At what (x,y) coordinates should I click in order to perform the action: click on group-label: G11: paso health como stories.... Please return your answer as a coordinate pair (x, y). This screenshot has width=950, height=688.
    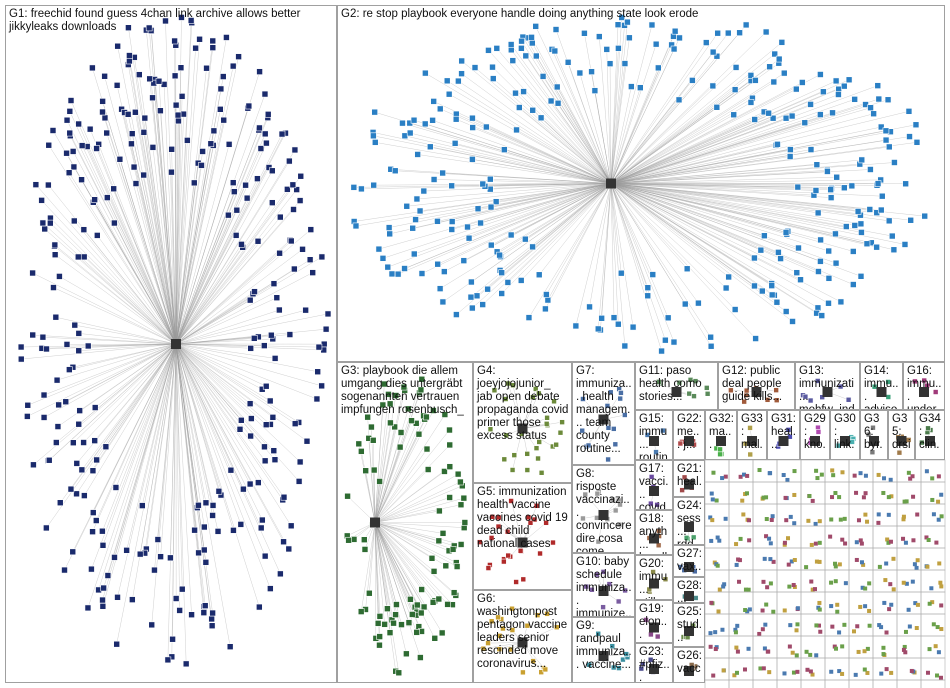
    Looking at the image, I should click on (670, 384).